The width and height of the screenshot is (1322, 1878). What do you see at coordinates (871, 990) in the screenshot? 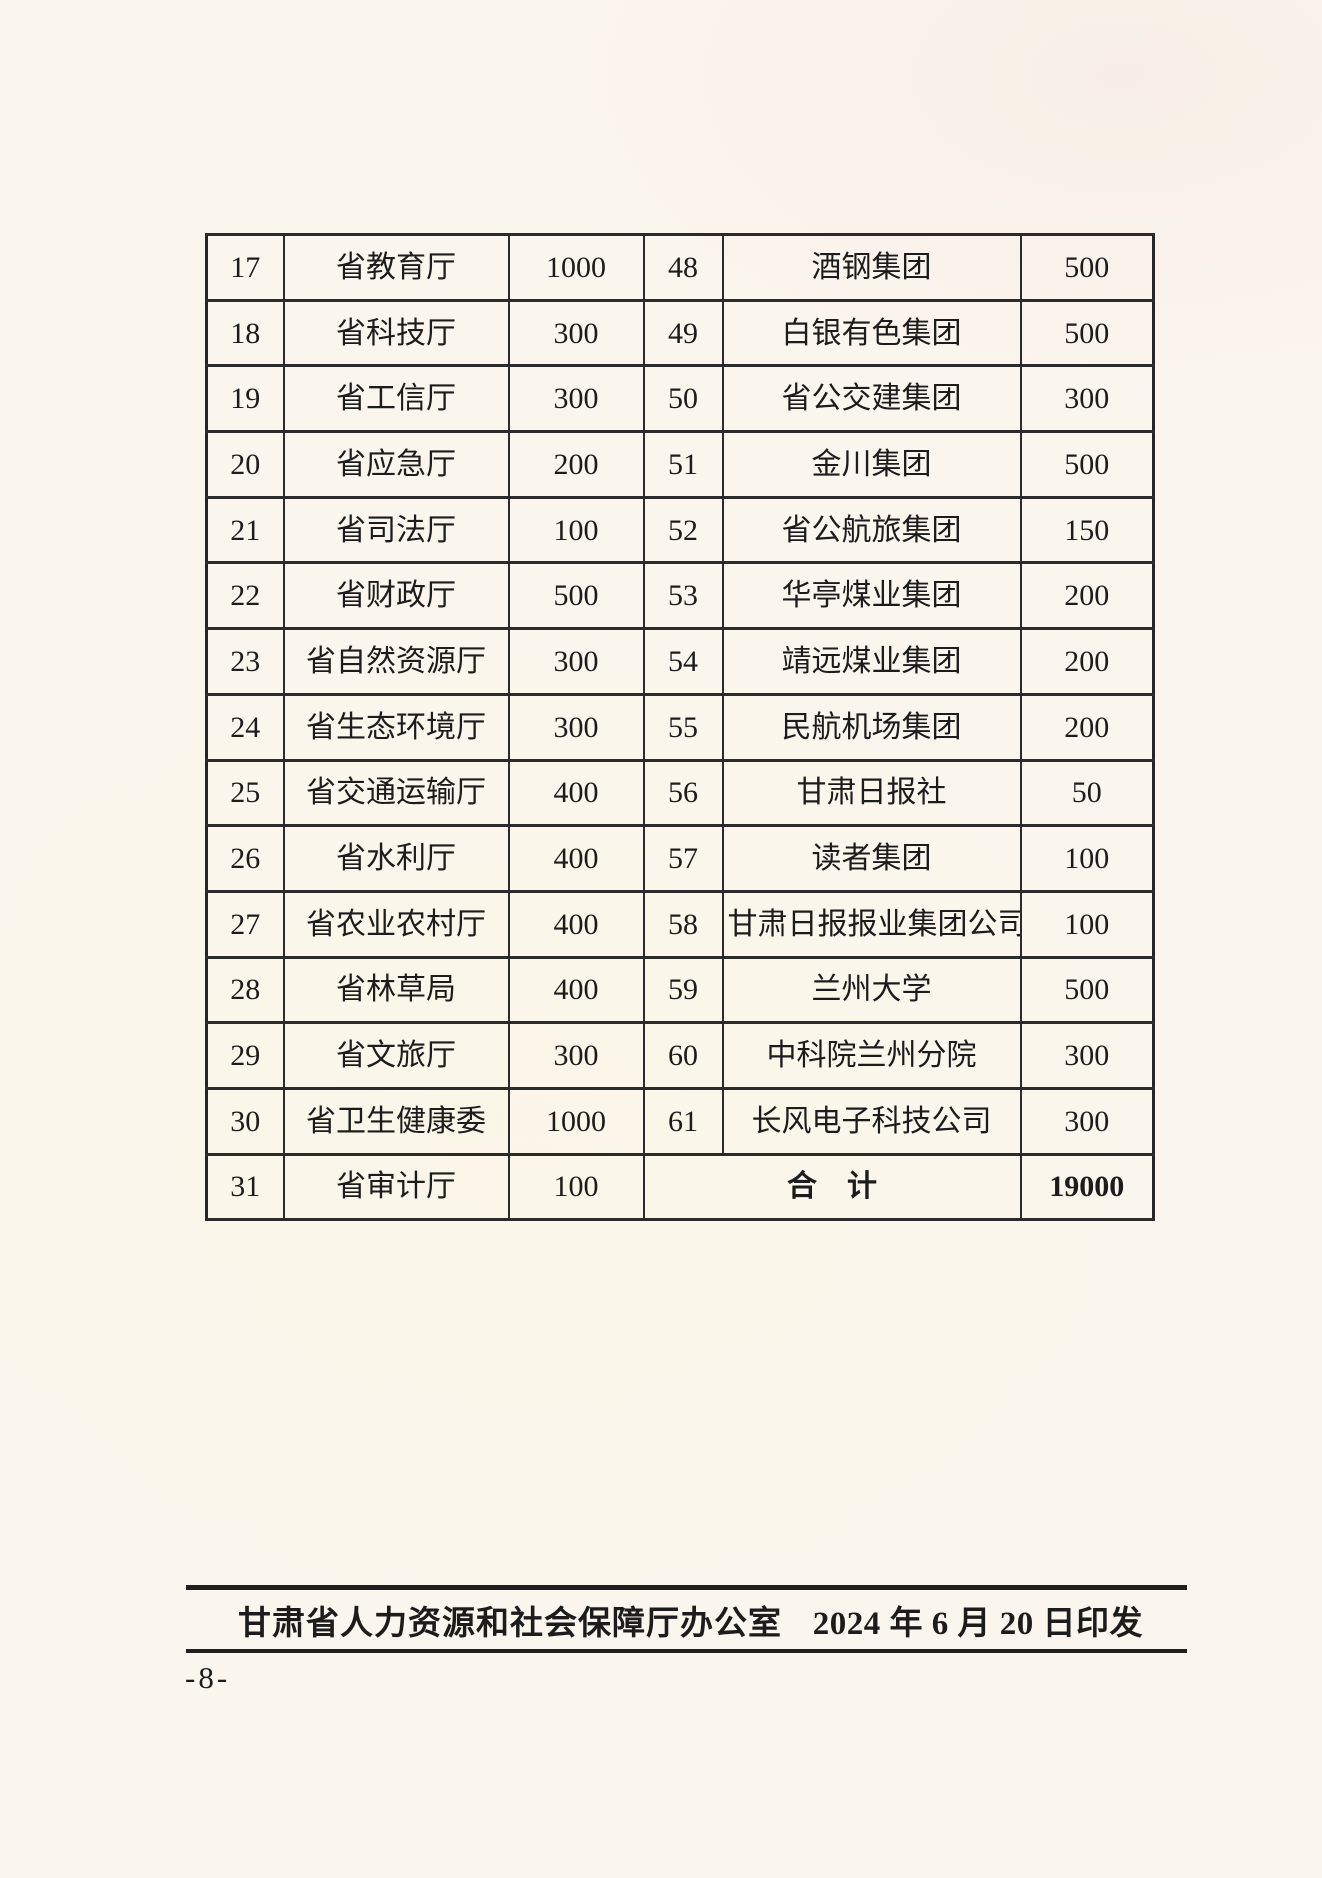
I see `right-name: 兰州大学` at bounding box center [871, 990].